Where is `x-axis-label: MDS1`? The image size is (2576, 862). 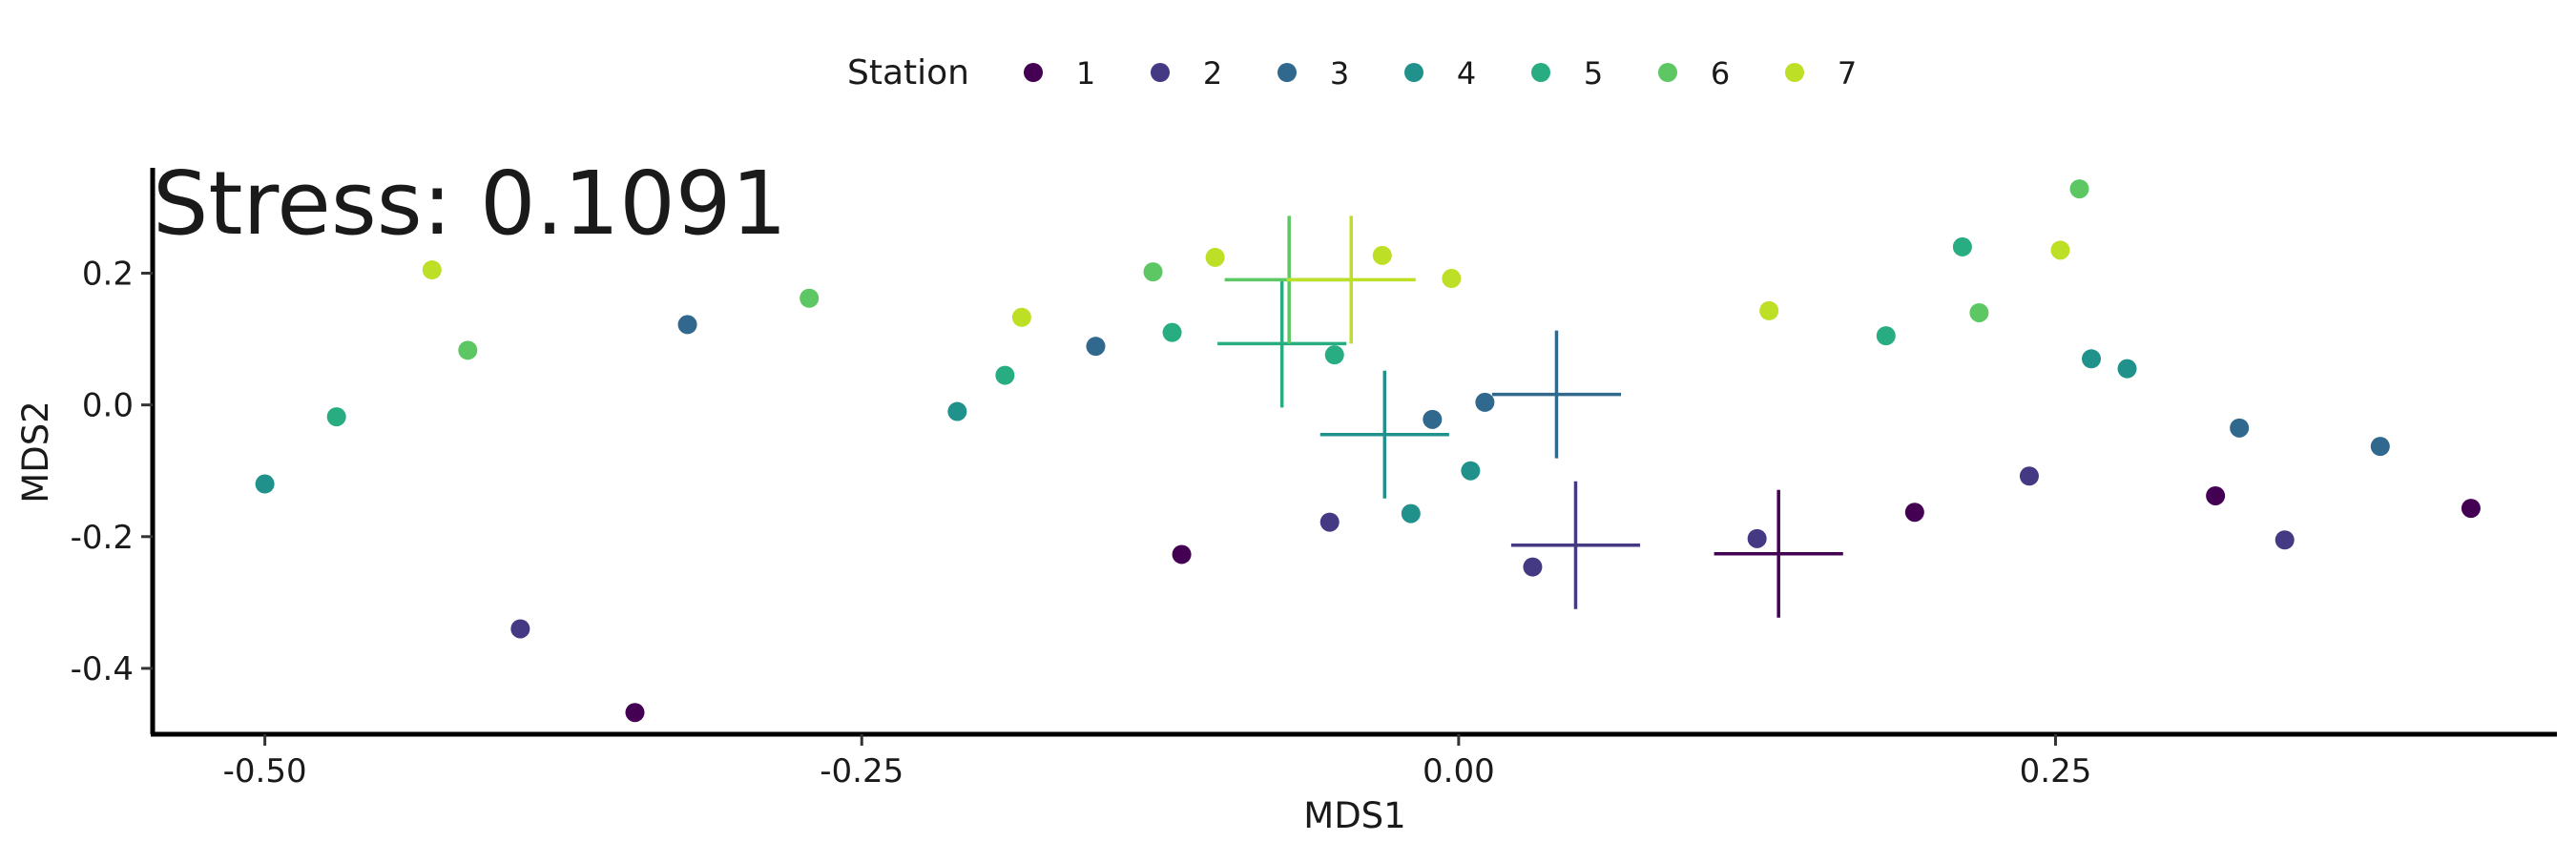 x-axis-label: MDS1 is located at coordinates (1354, 815).